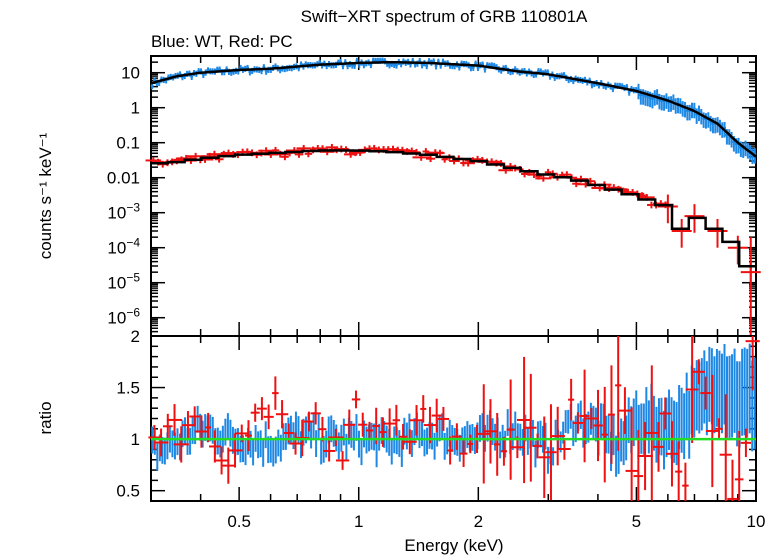 This screenshot has width=778, height=556. I want to click on y-tick-label: 1.5, so click(128, 388).